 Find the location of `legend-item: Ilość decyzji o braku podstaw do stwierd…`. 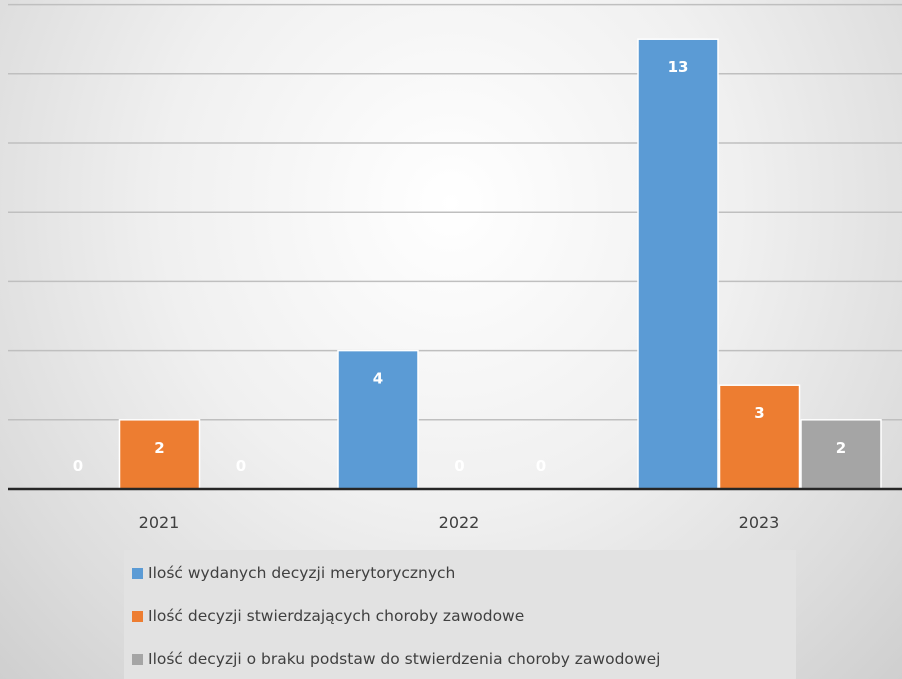

legend-item: Ilość decyzji o braku podstaw do stwierd… is located at coordinates (396, 659).